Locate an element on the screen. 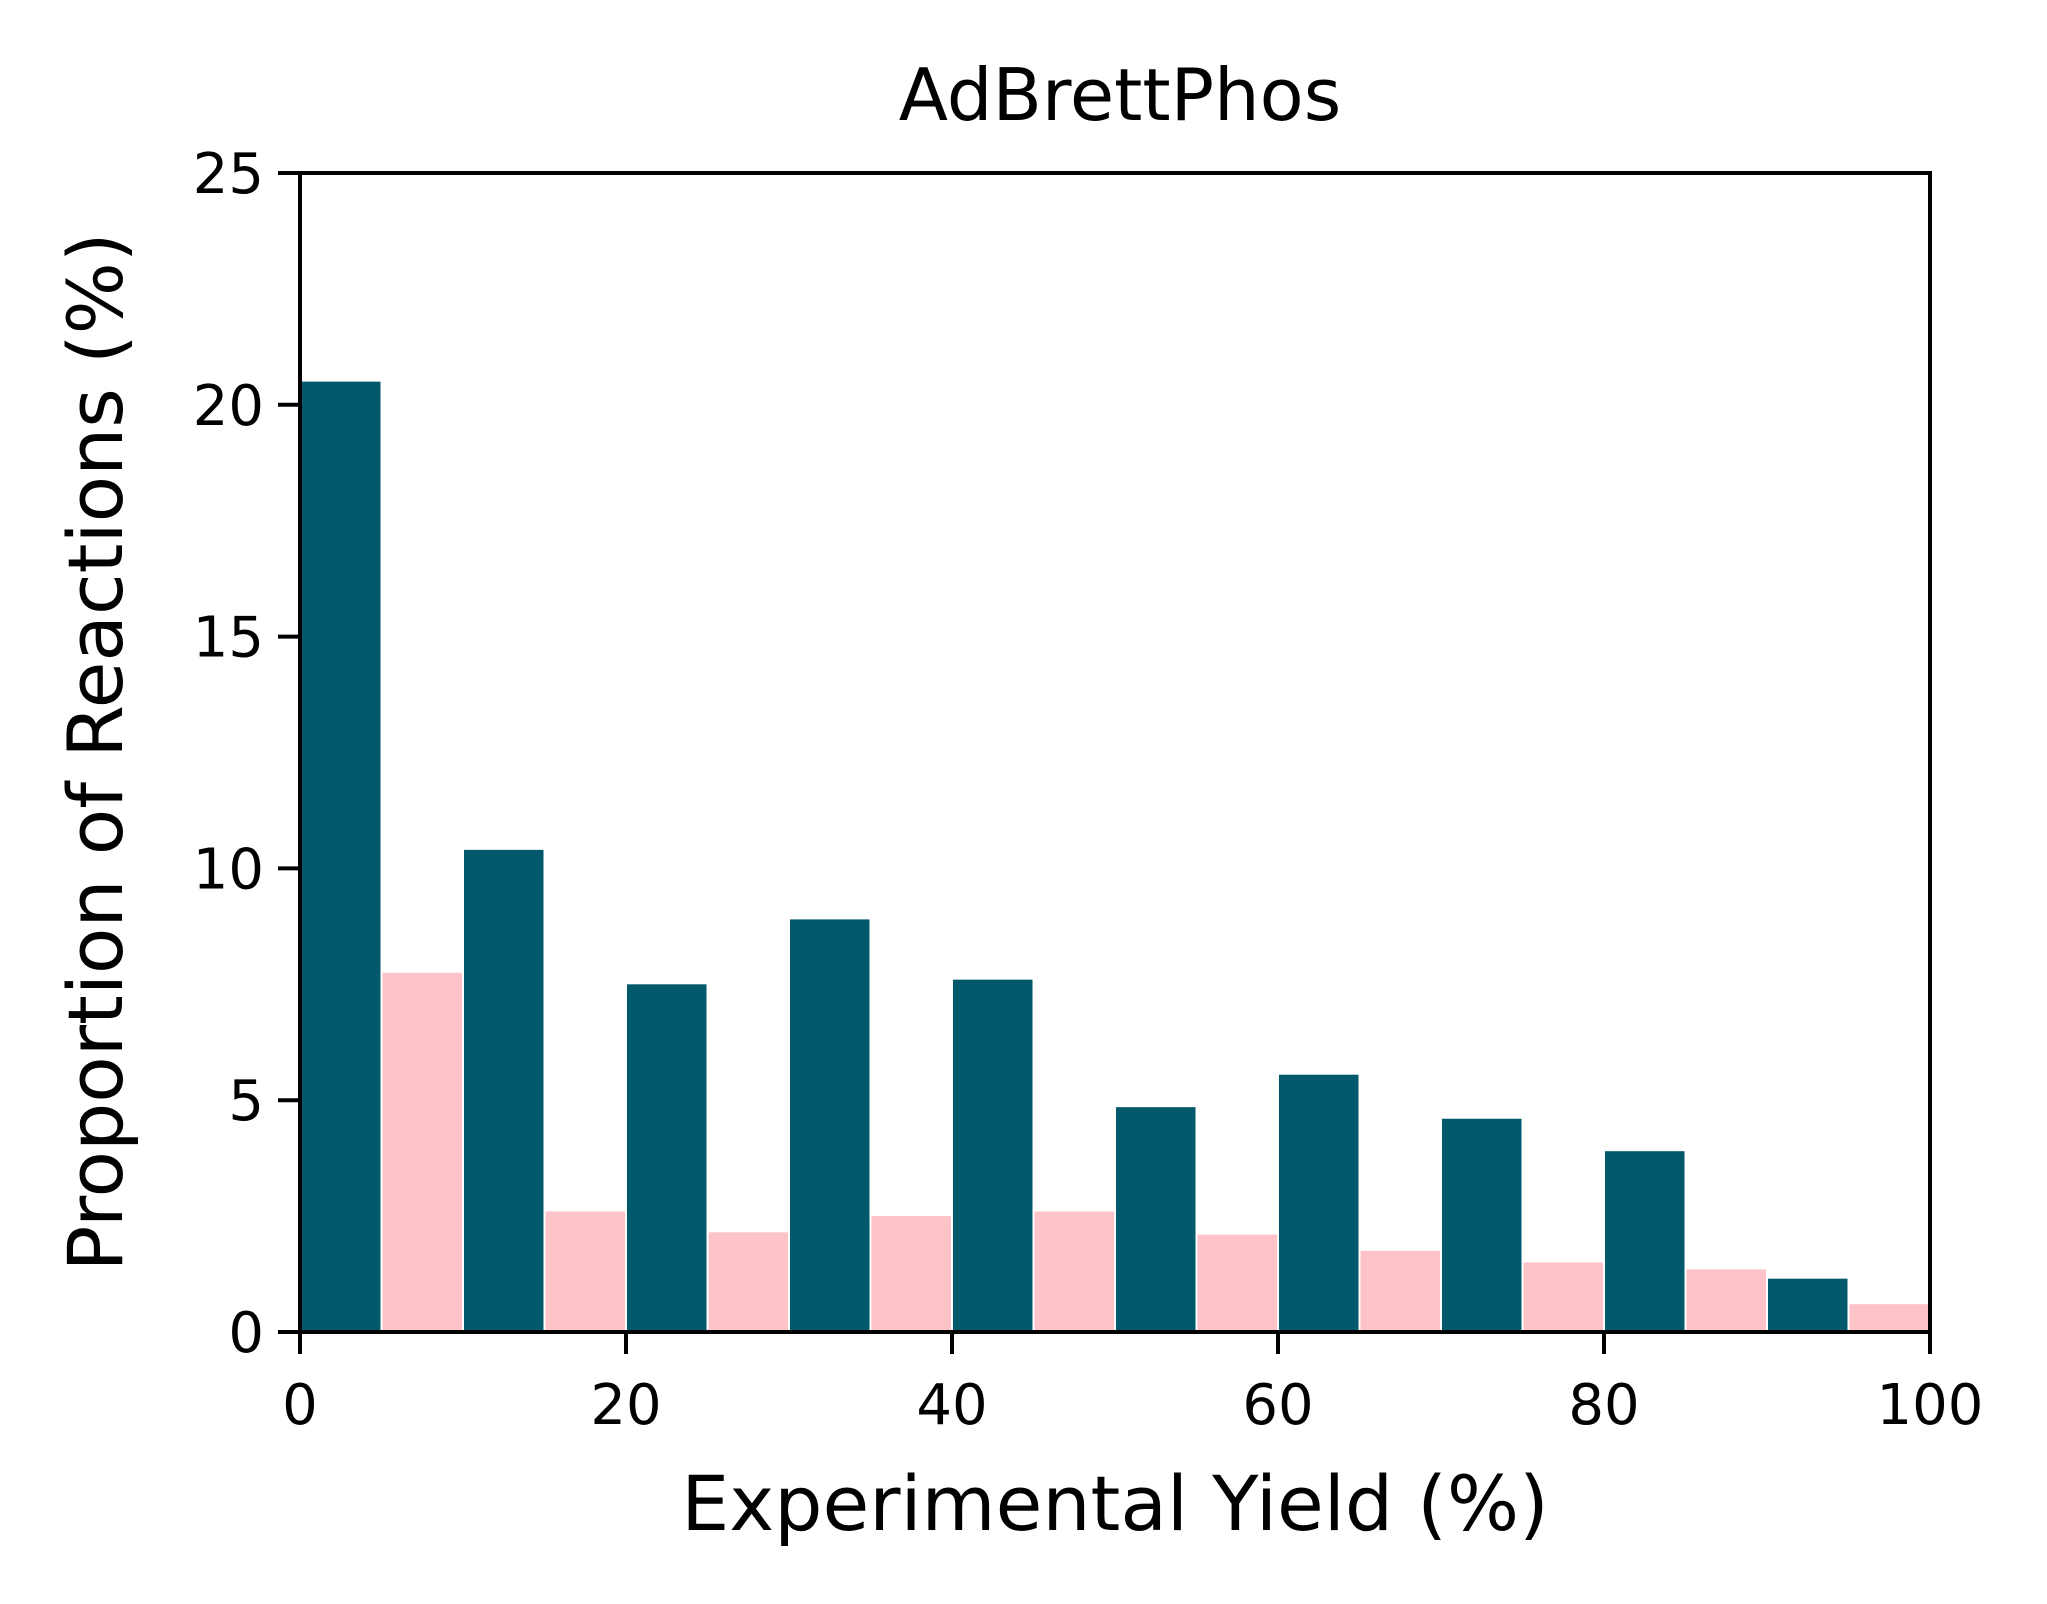  x-tick-label: 0 is located at coordinates (300, 1405).